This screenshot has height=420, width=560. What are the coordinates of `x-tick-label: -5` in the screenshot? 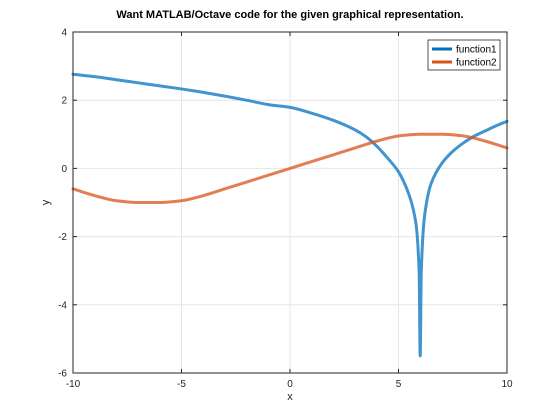 It's located at (181, 384).